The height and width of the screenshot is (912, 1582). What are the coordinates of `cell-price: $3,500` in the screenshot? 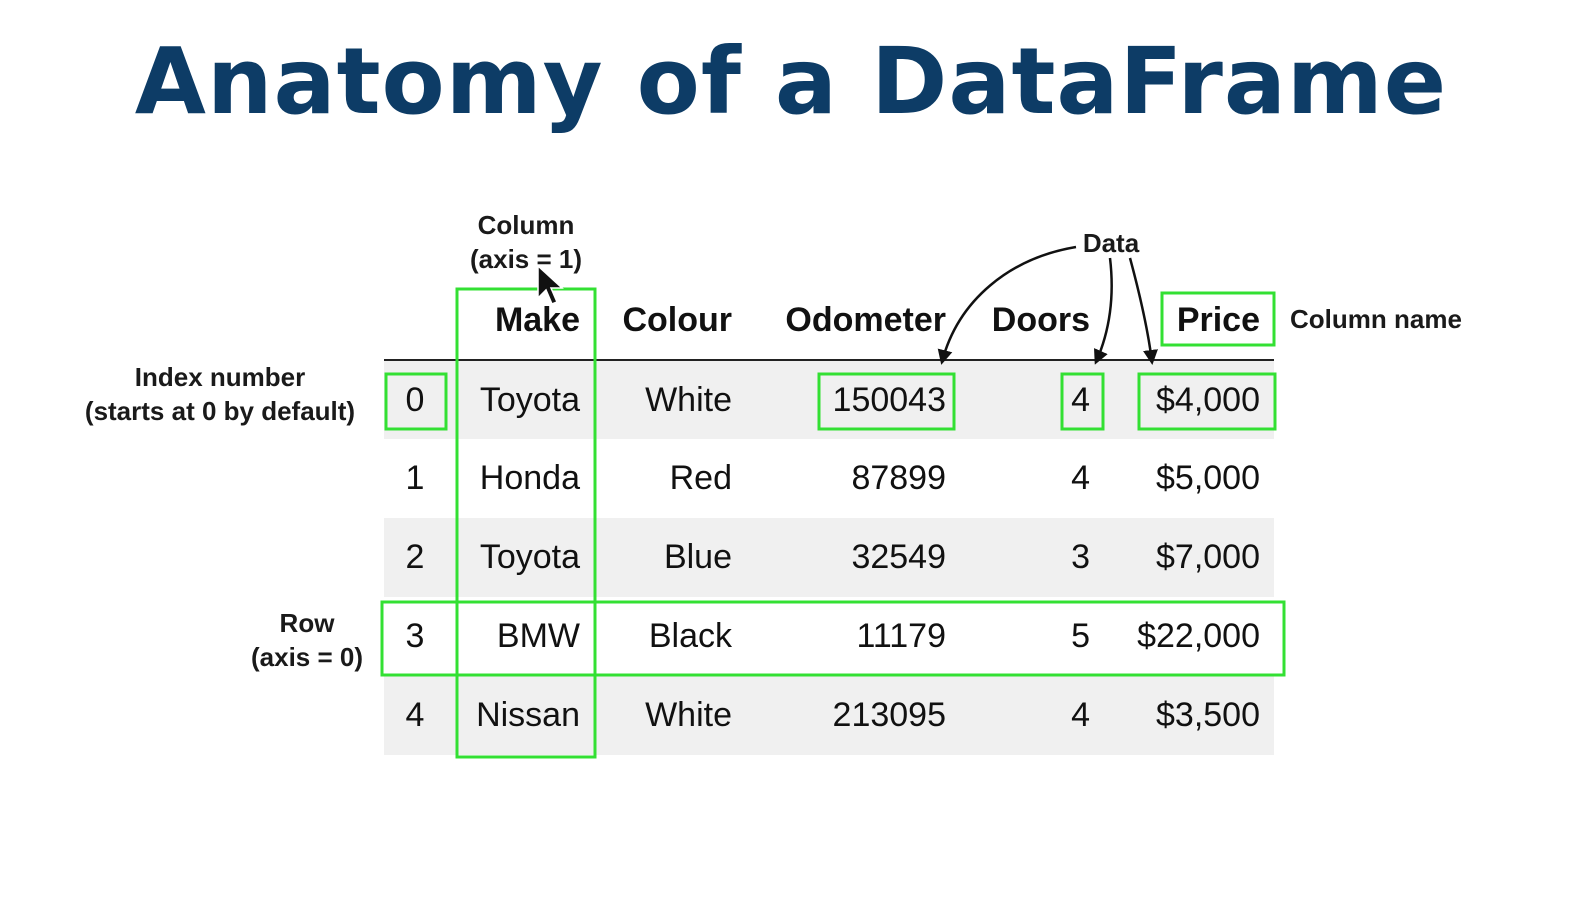 It's located at (1189, 715).